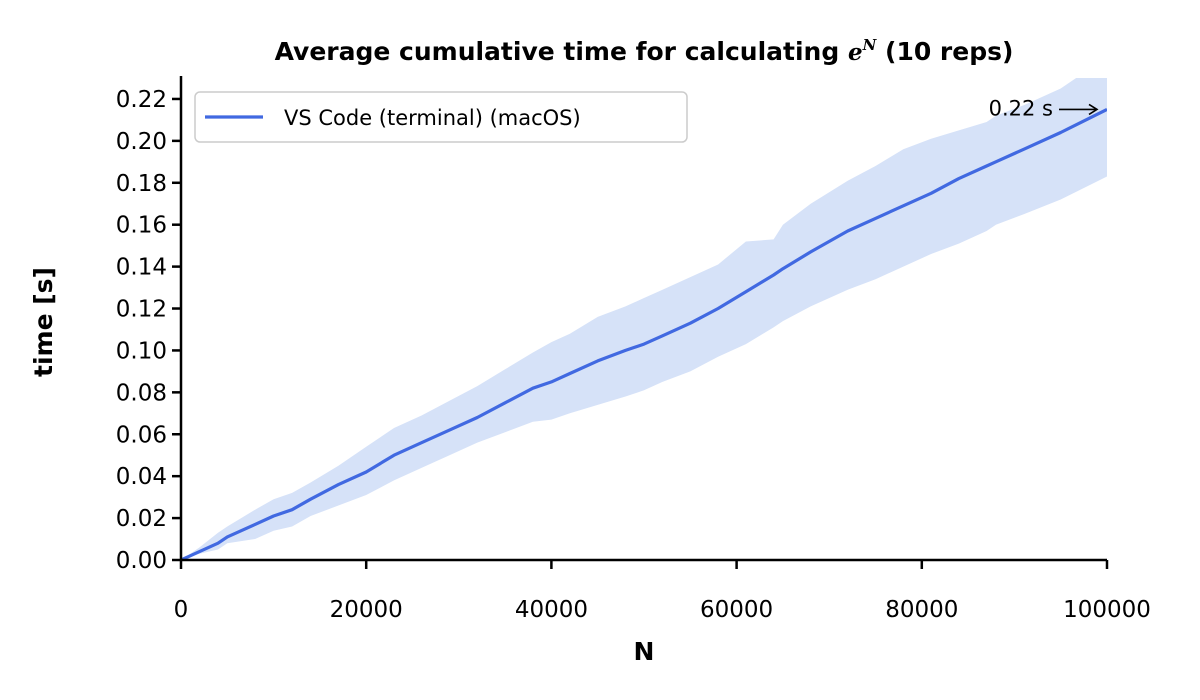 Image resolution: width=1200 pixels, height=700 pixels. I want to click on y-tick-label: 0.06, so click(141, 435).